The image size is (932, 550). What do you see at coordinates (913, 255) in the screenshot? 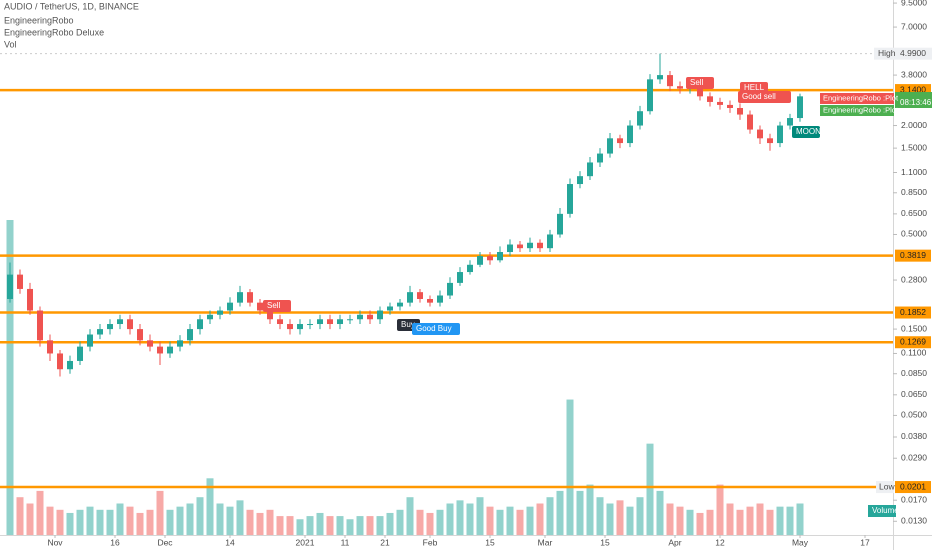
I see `level-label: 0.3819` at bounding box center [913, 255].